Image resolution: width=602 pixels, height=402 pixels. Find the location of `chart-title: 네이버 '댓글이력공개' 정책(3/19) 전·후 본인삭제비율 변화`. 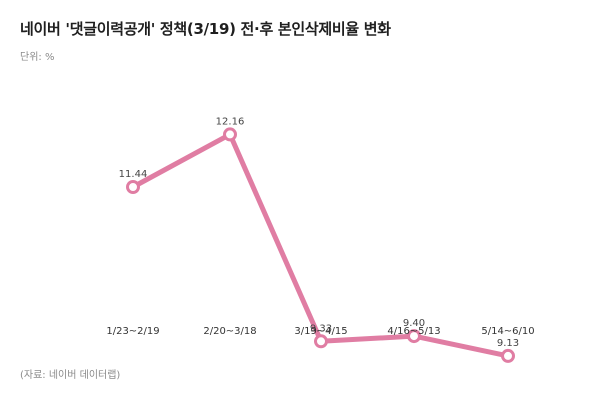

chart-title: 네이버 '댓글이력공개' 정책(3/19) 전·후 본인삭제비율 변화 is located at coordinates (205, 29).